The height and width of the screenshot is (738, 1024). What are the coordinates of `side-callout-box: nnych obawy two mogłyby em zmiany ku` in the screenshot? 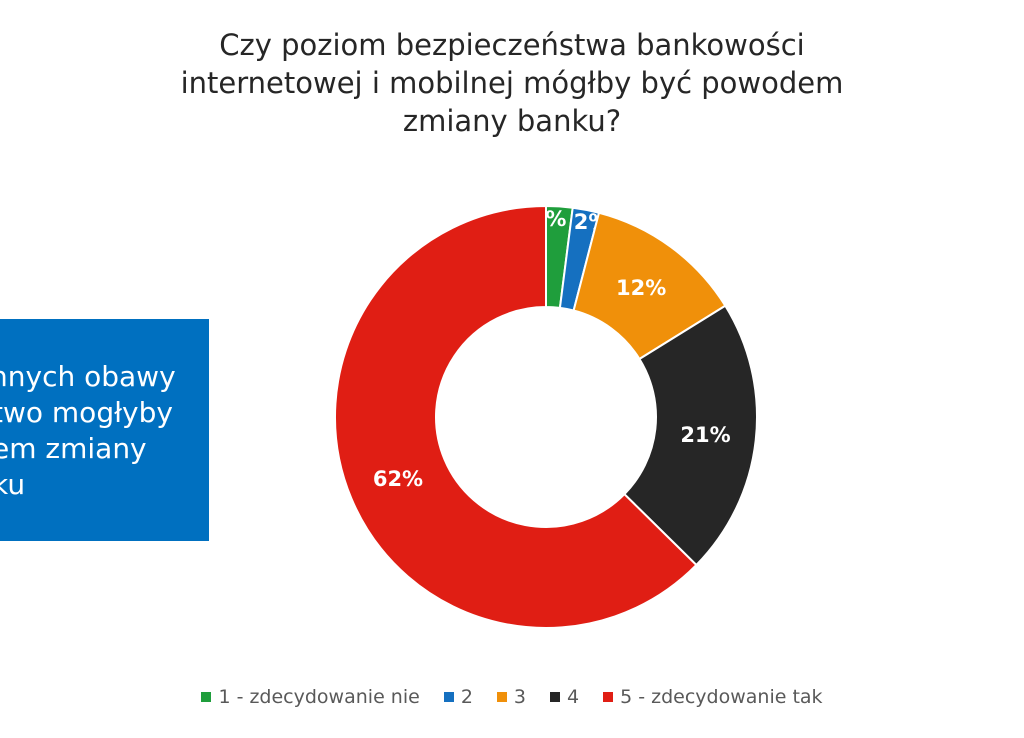 It's located at (104, 430).